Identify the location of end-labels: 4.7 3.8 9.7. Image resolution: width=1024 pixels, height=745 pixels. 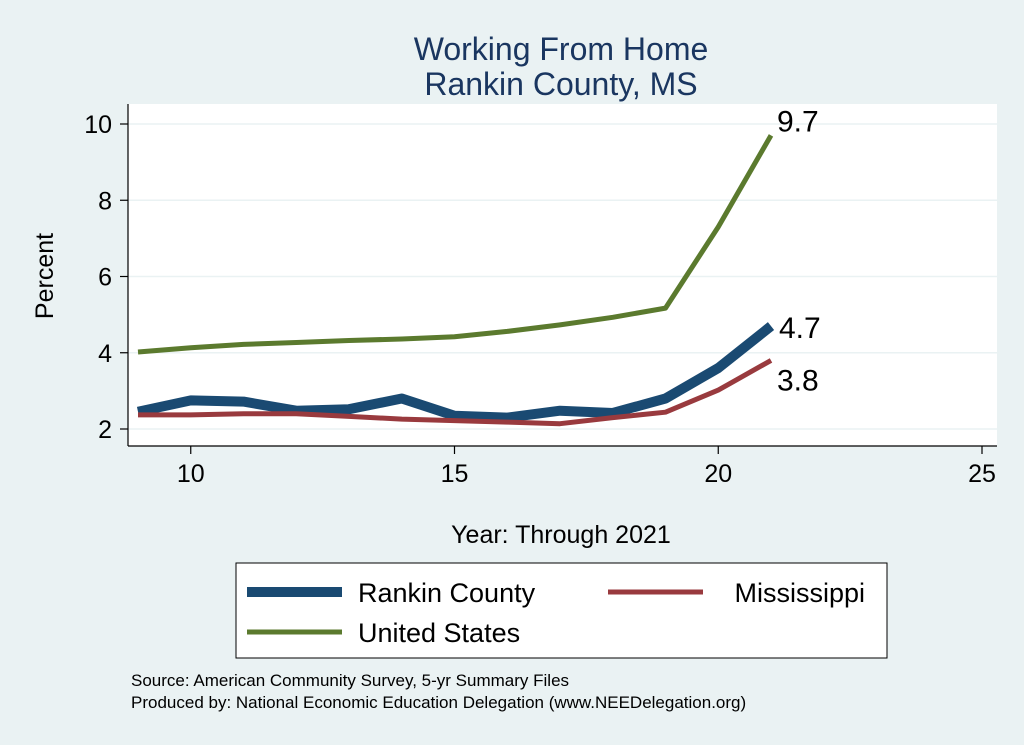
(799, 251).